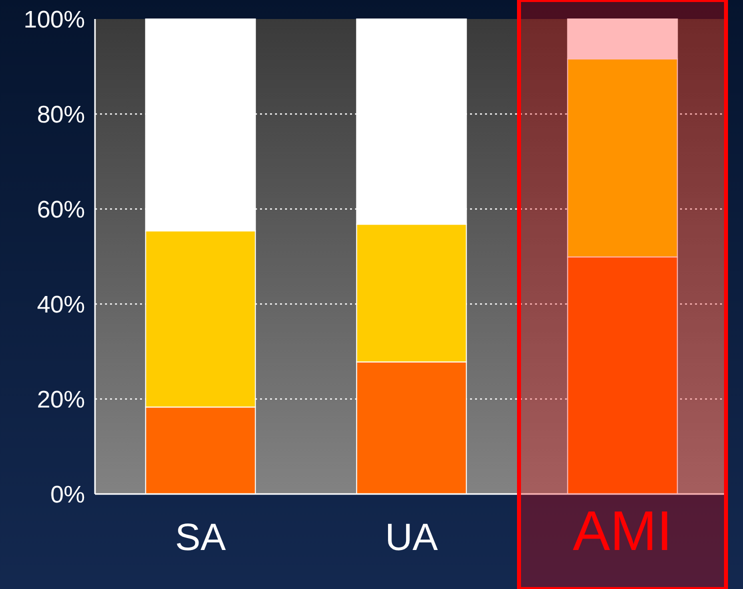 The width and height of the screenshot is (743, 589). What do you see at coordinates (60, 304) in the screenshot?
I see `y-tick-label: 40%` at bounding box center [60, 304].